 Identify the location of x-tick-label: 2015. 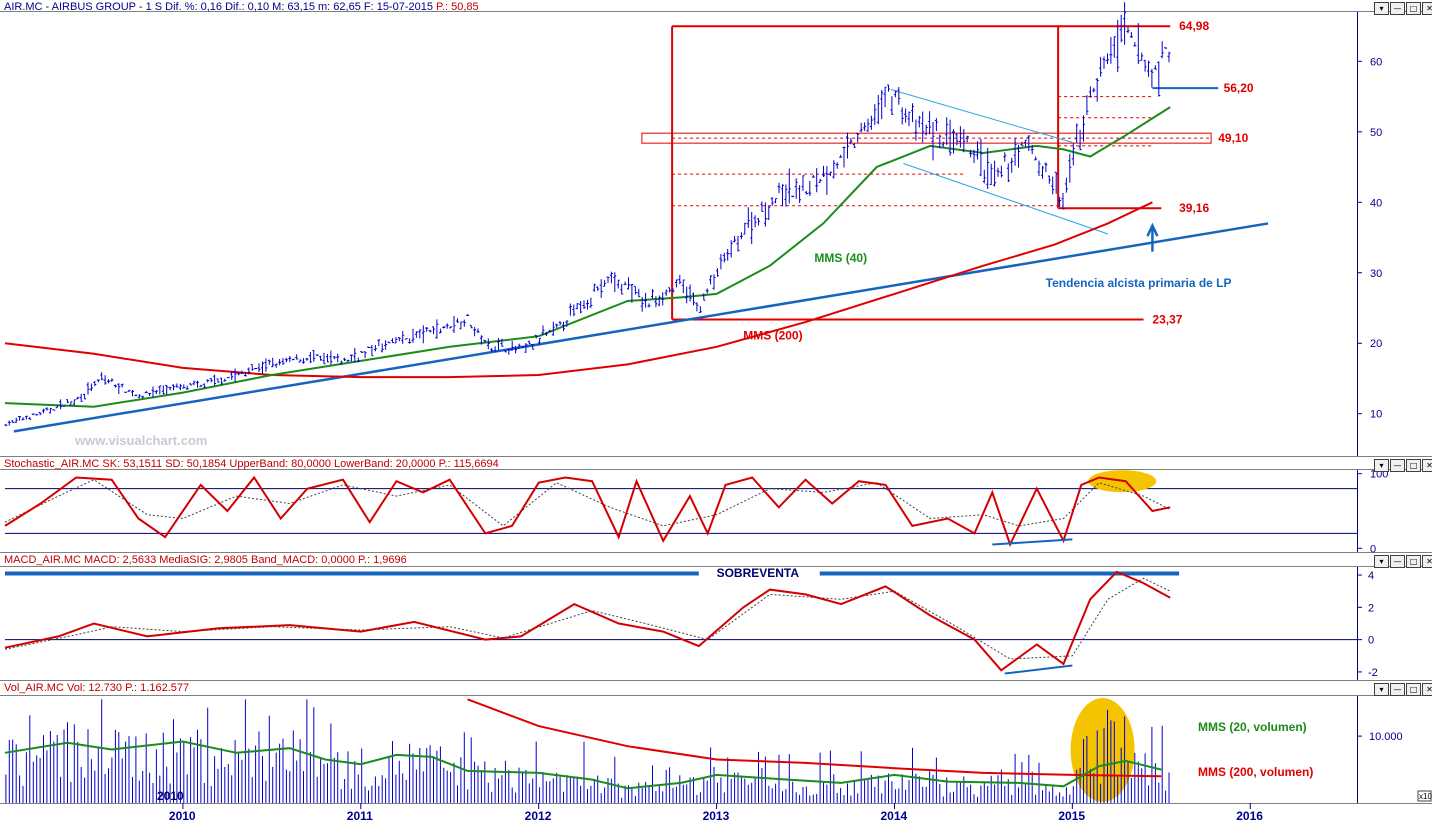
(1071, 816).